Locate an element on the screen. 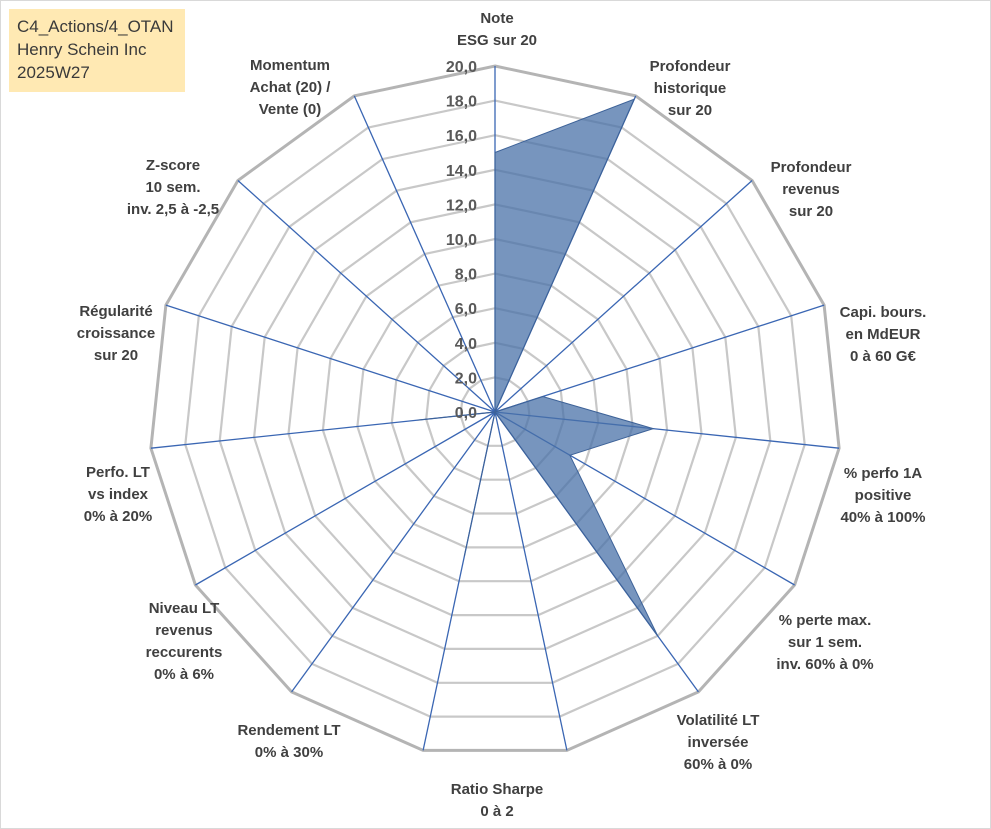  tick-label: 10,0 is located at coordinates (461, 240).